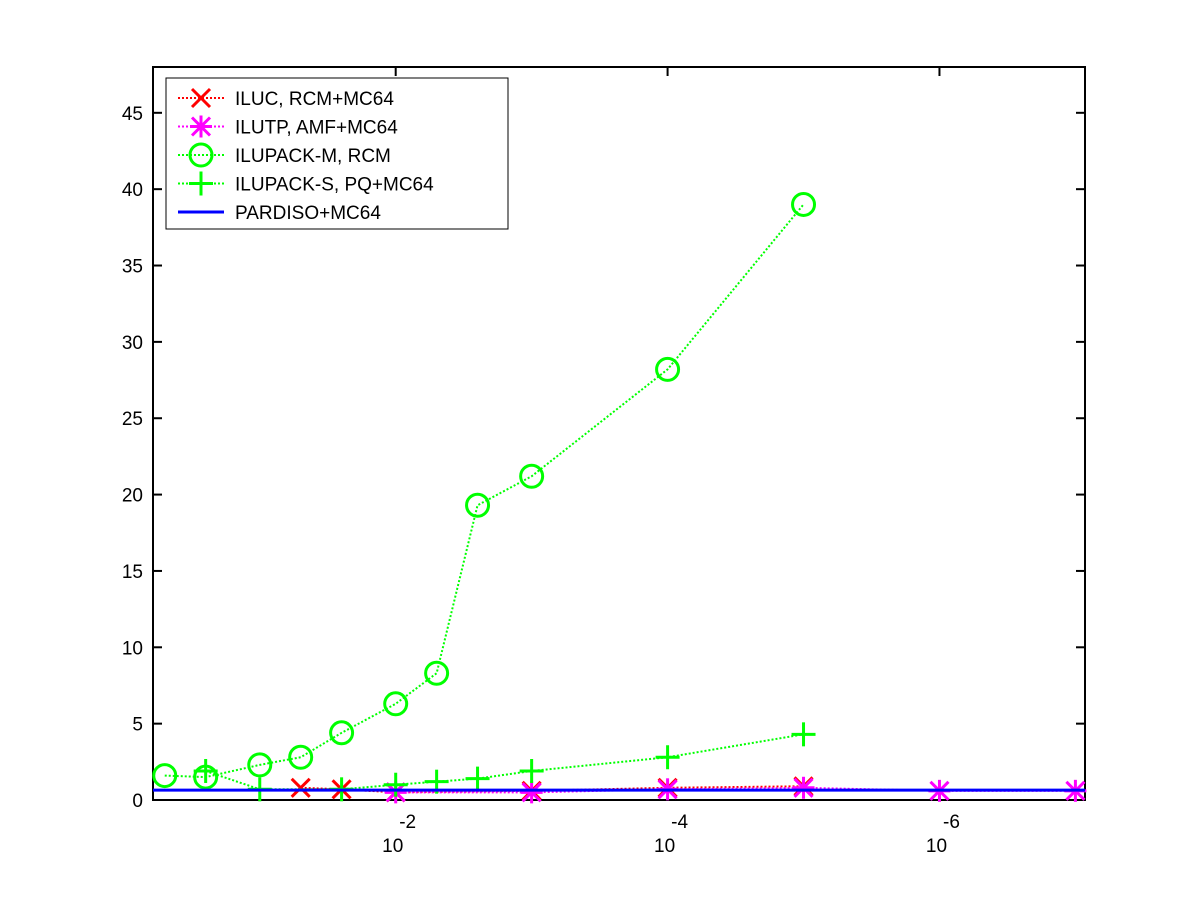 The image size is (1200, 900). I want to click on legend-box, so click(337, 153).